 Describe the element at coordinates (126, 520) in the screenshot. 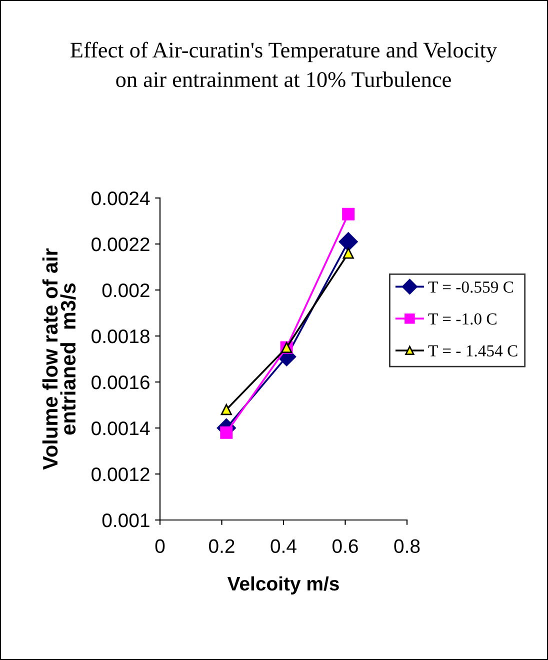

I see `y-tick-label: 0.001` at that location.